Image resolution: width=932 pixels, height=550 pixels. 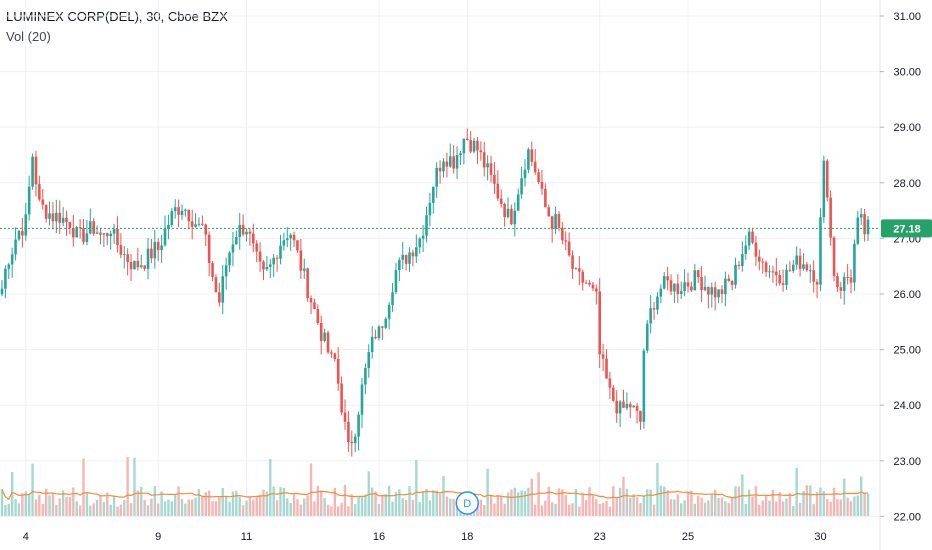 I want to click on dividend-marker-circle, so click(x=467, y=503).